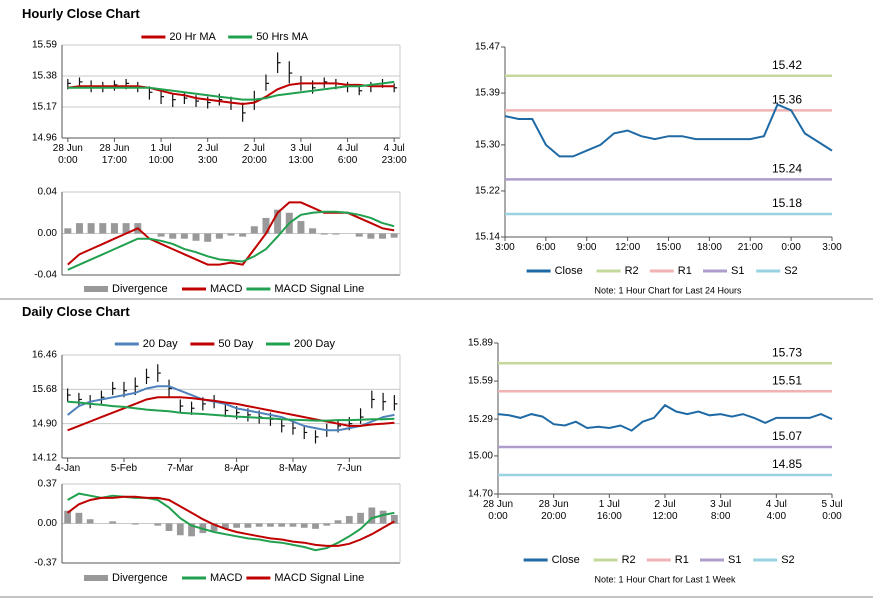  What do you see at coordinates (347, 154) in the screenshot?
I see `x-tick-label: 4 Jul 6:00` at bounding box center [347, 154].